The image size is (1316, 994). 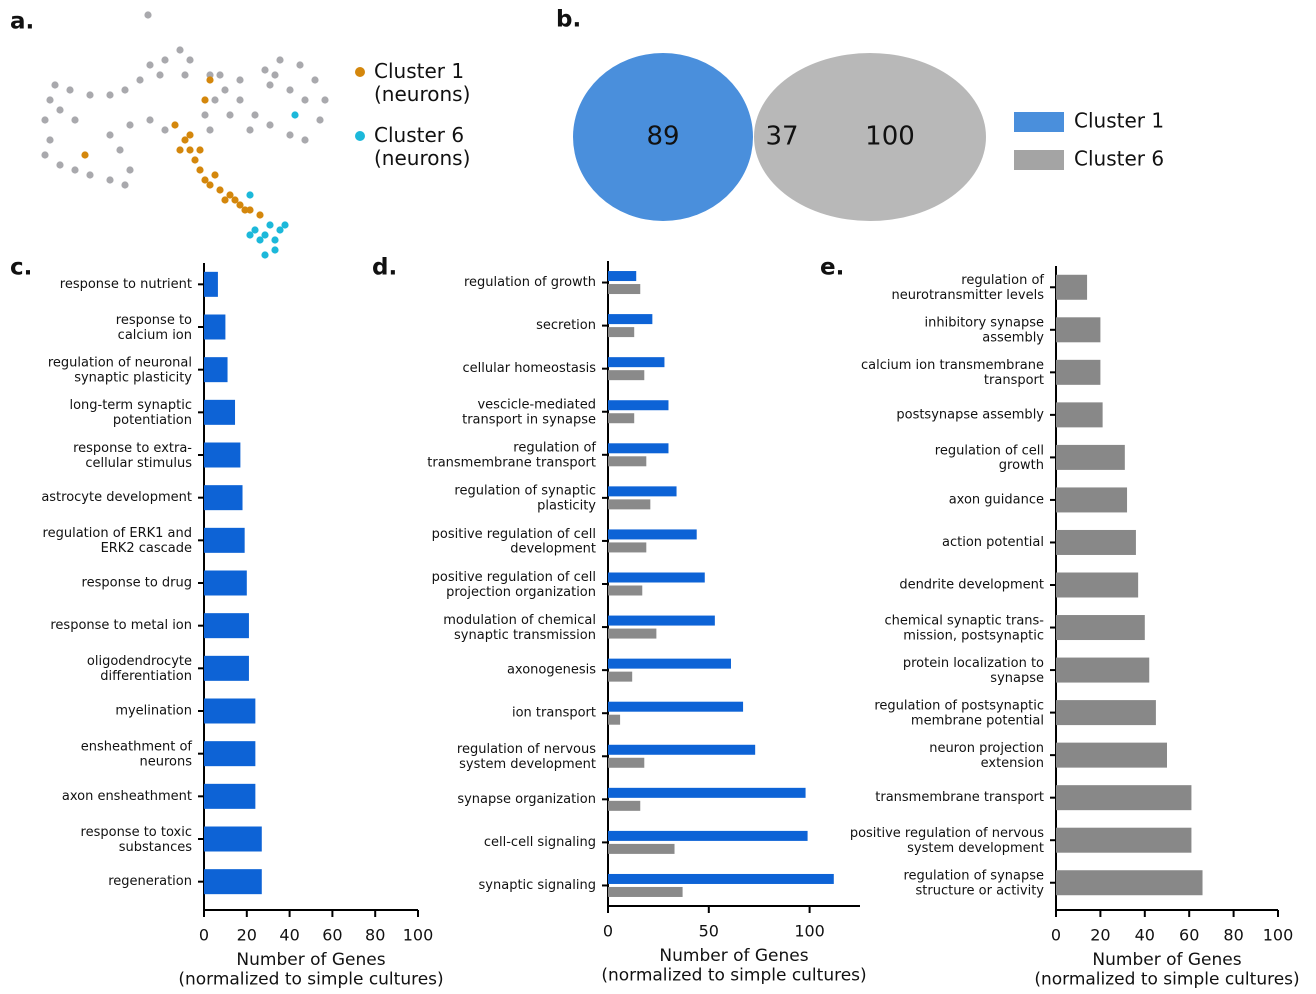 What do you see at coordinates (139, 669) in the screenshot?
I see `category-label: oligodendrocyte differentiation` at bounding box center [139, 669].